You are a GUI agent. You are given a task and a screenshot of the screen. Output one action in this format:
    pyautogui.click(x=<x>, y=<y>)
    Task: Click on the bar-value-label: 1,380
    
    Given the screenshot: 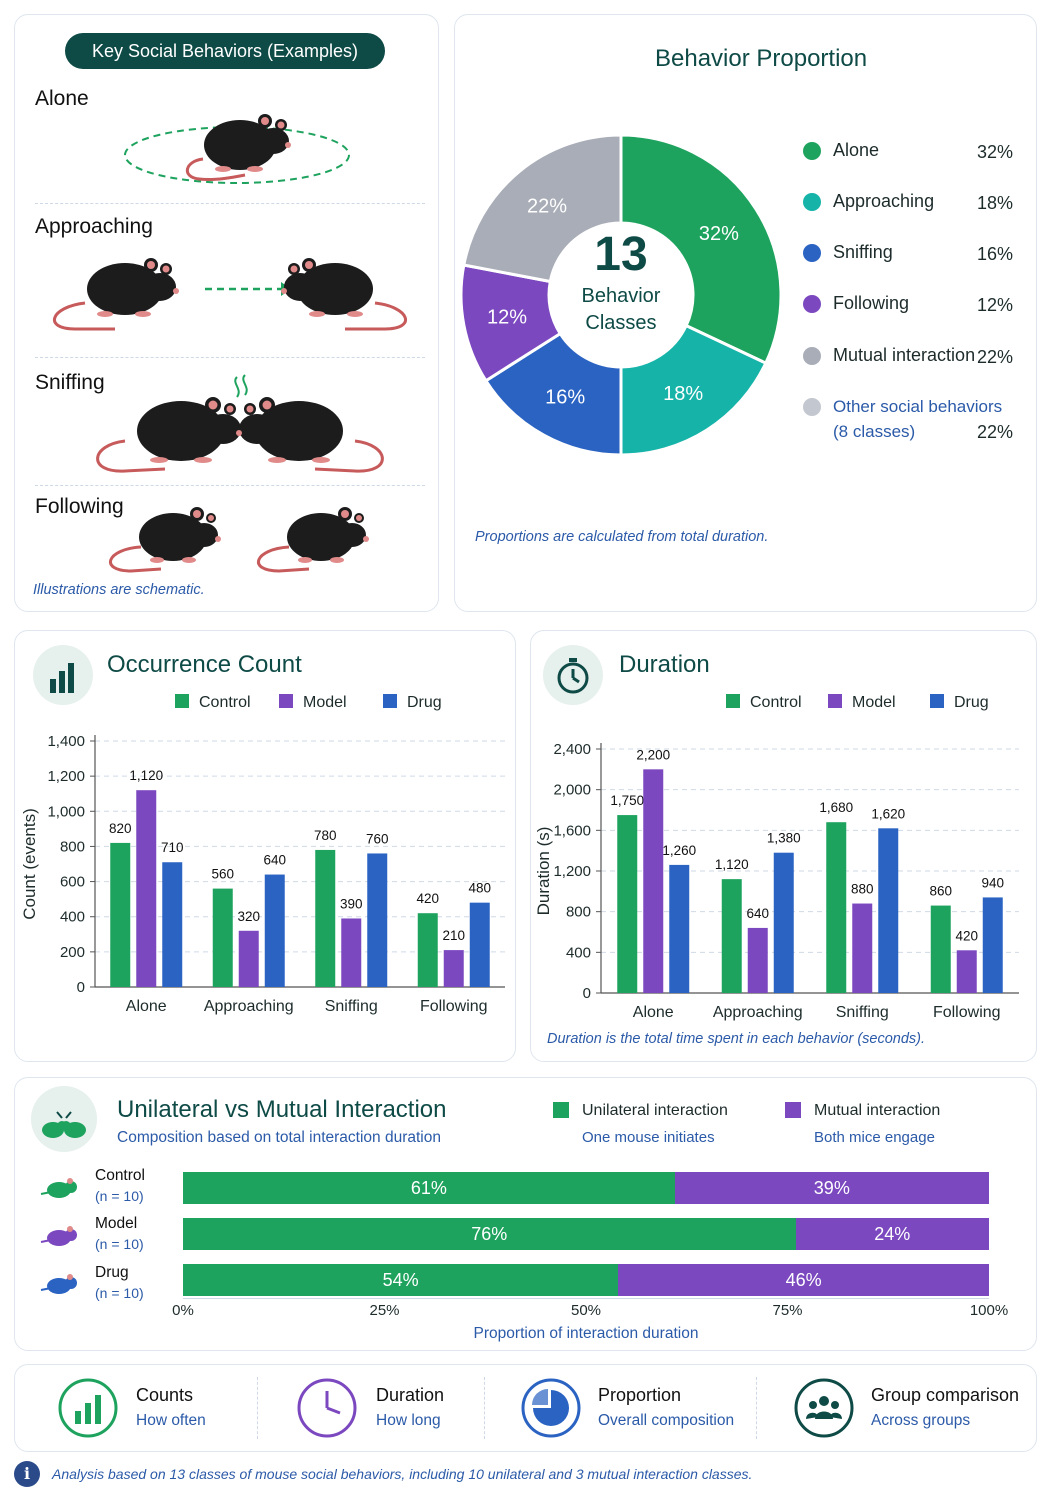 What is the action you would take?
    pyautogui.click(x=784, y=838)
    